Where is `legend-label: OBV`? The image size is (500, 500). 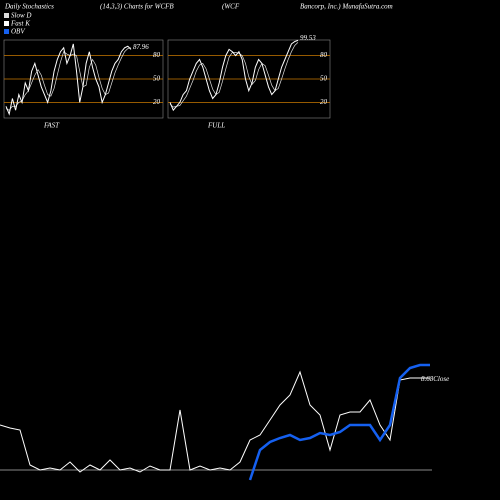 legend-label: OBV is located at coordinates (18, 32).